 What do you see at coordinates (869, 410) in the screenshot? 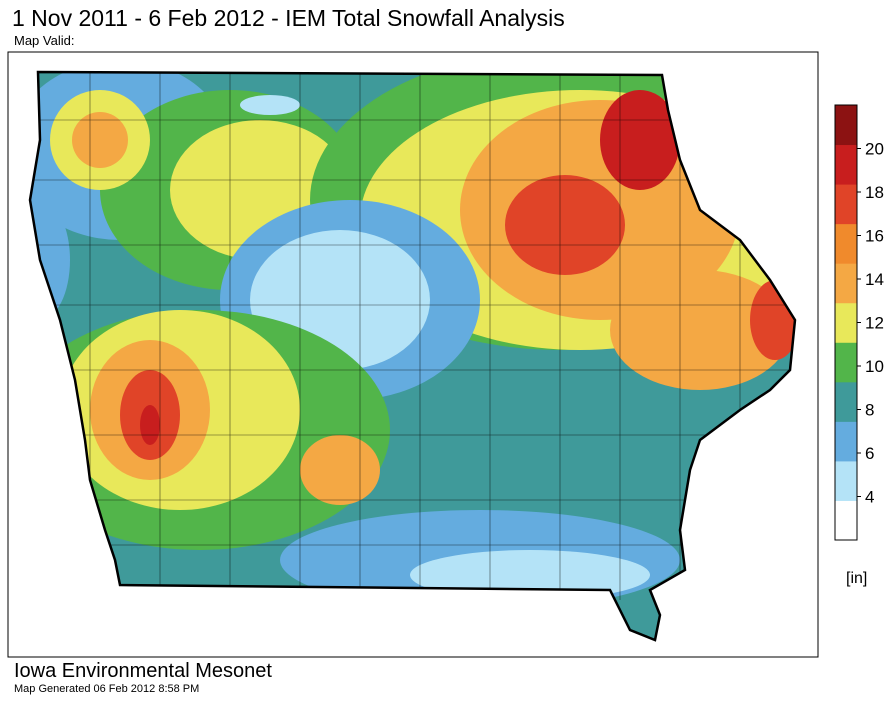
I see `colorbar-tick-label: 8` at bounding box center [869, 410].